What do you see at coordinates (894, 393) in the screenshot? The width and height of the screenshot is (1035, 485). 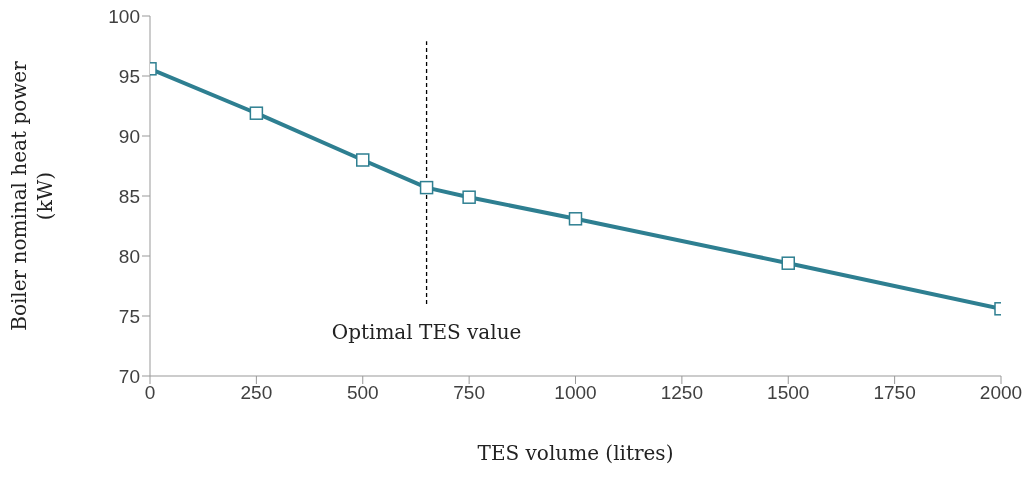 I see `x-tick-label: 1750` at bounding box center [894, 393].